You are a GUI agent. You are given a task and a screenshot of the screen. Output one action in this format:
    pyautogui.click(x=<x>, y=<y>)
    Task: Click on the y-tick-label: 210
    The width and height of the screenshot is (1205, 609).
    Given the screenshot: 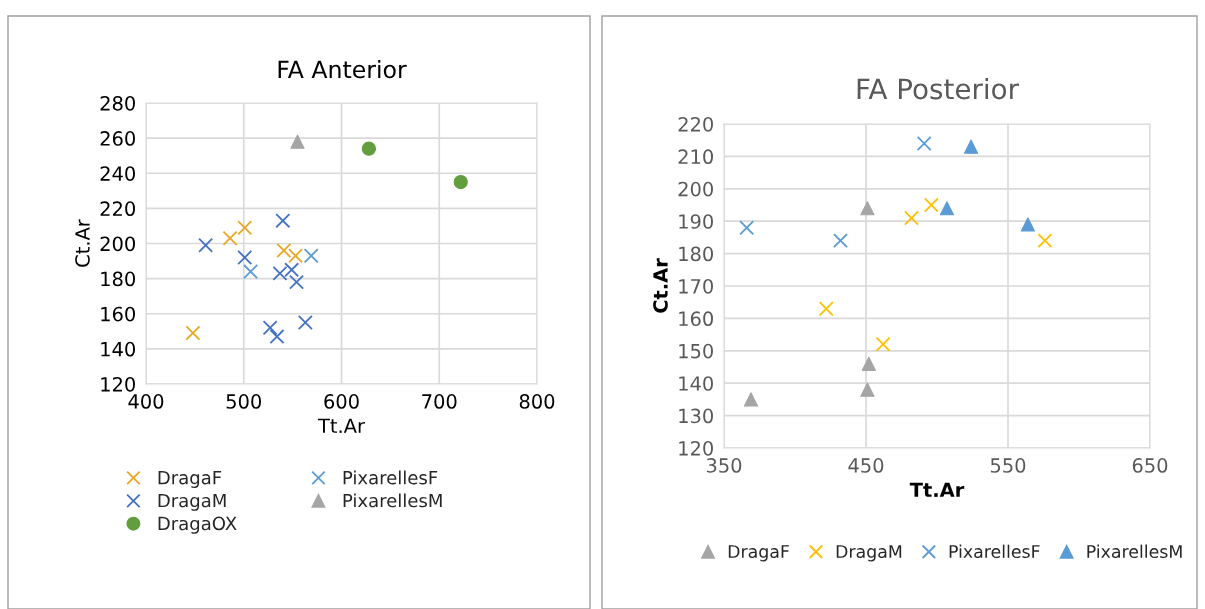 What is the action you would take?
    pyautogui.click(x=695, y=157)
    